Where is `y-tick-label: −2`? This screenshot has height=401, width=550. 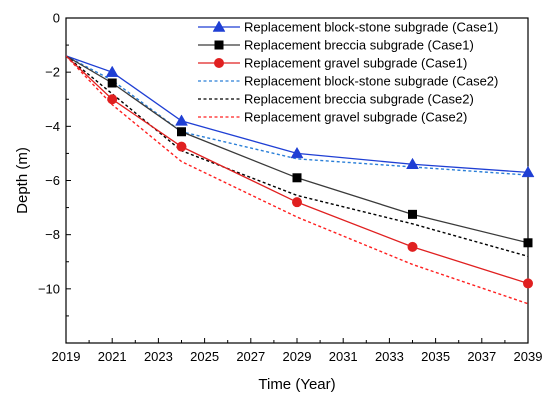 y-tick-label: −2 is located at coordinates (52, 72).